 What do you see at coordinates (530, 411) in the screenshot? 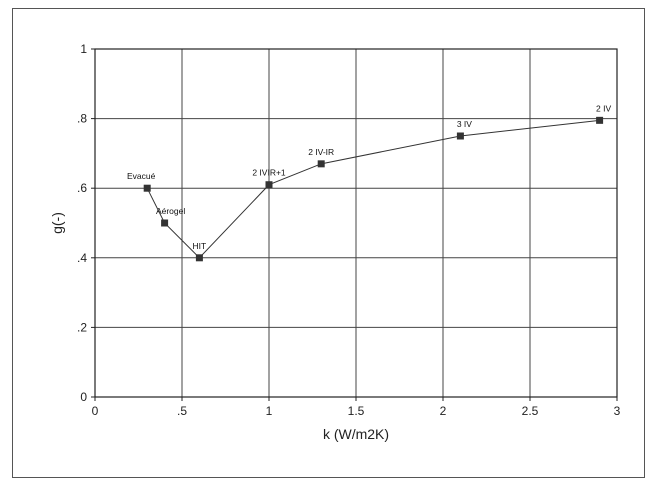
I see `x-tick-label: 2.5` at bounding box center [530, 411].